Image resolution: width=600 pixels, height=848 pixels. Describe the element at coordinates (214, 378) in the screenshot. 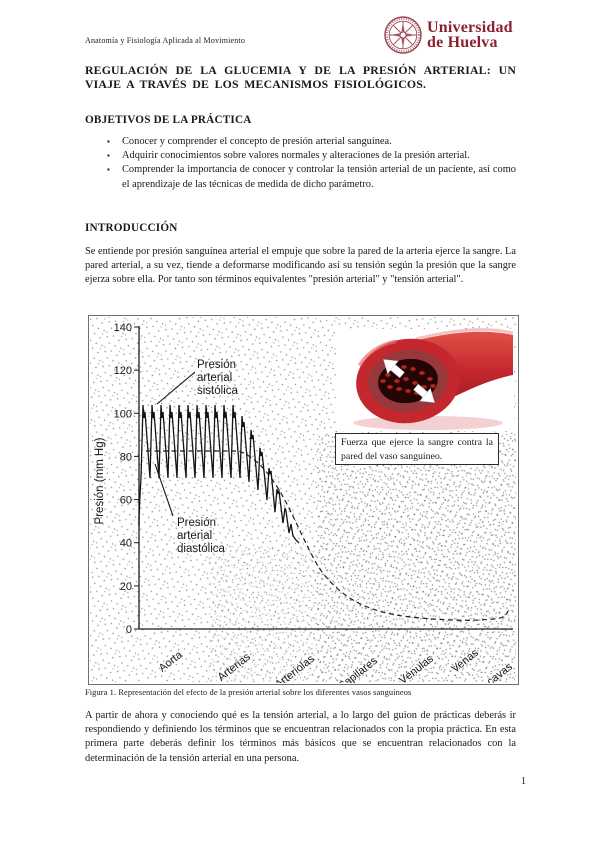

I see `systolic-label-line: arterial` at that location.